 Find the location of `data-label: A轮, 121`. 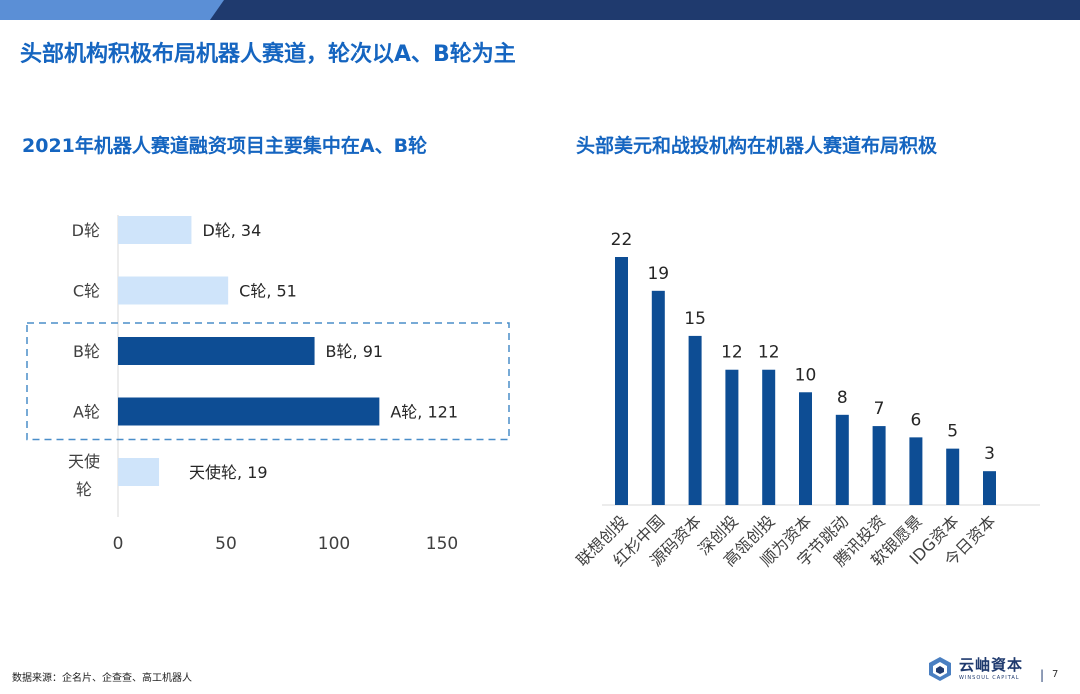

data-label: A轮, 121 is located at coordinates (424, 412).